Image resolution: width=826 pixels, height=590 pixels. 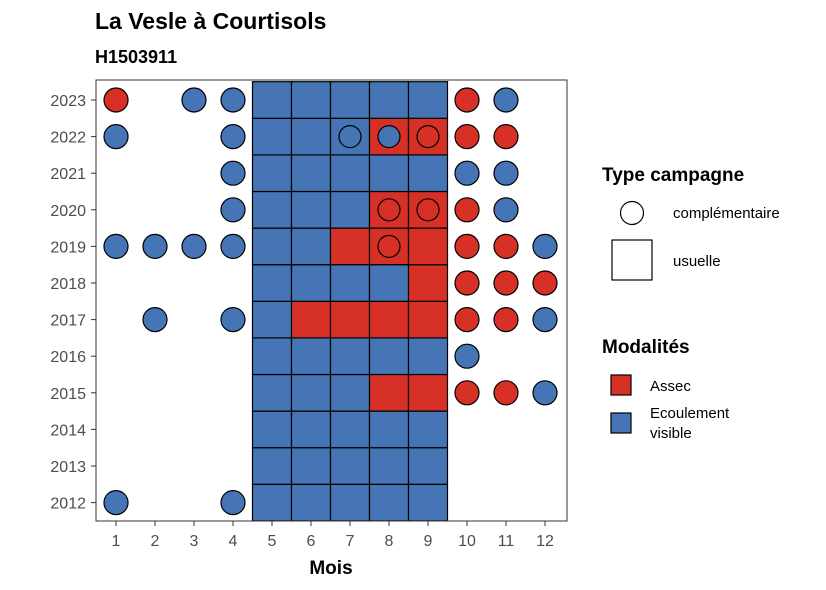 I want to click on x-tick-label: 11, so click(x=506, y=541).